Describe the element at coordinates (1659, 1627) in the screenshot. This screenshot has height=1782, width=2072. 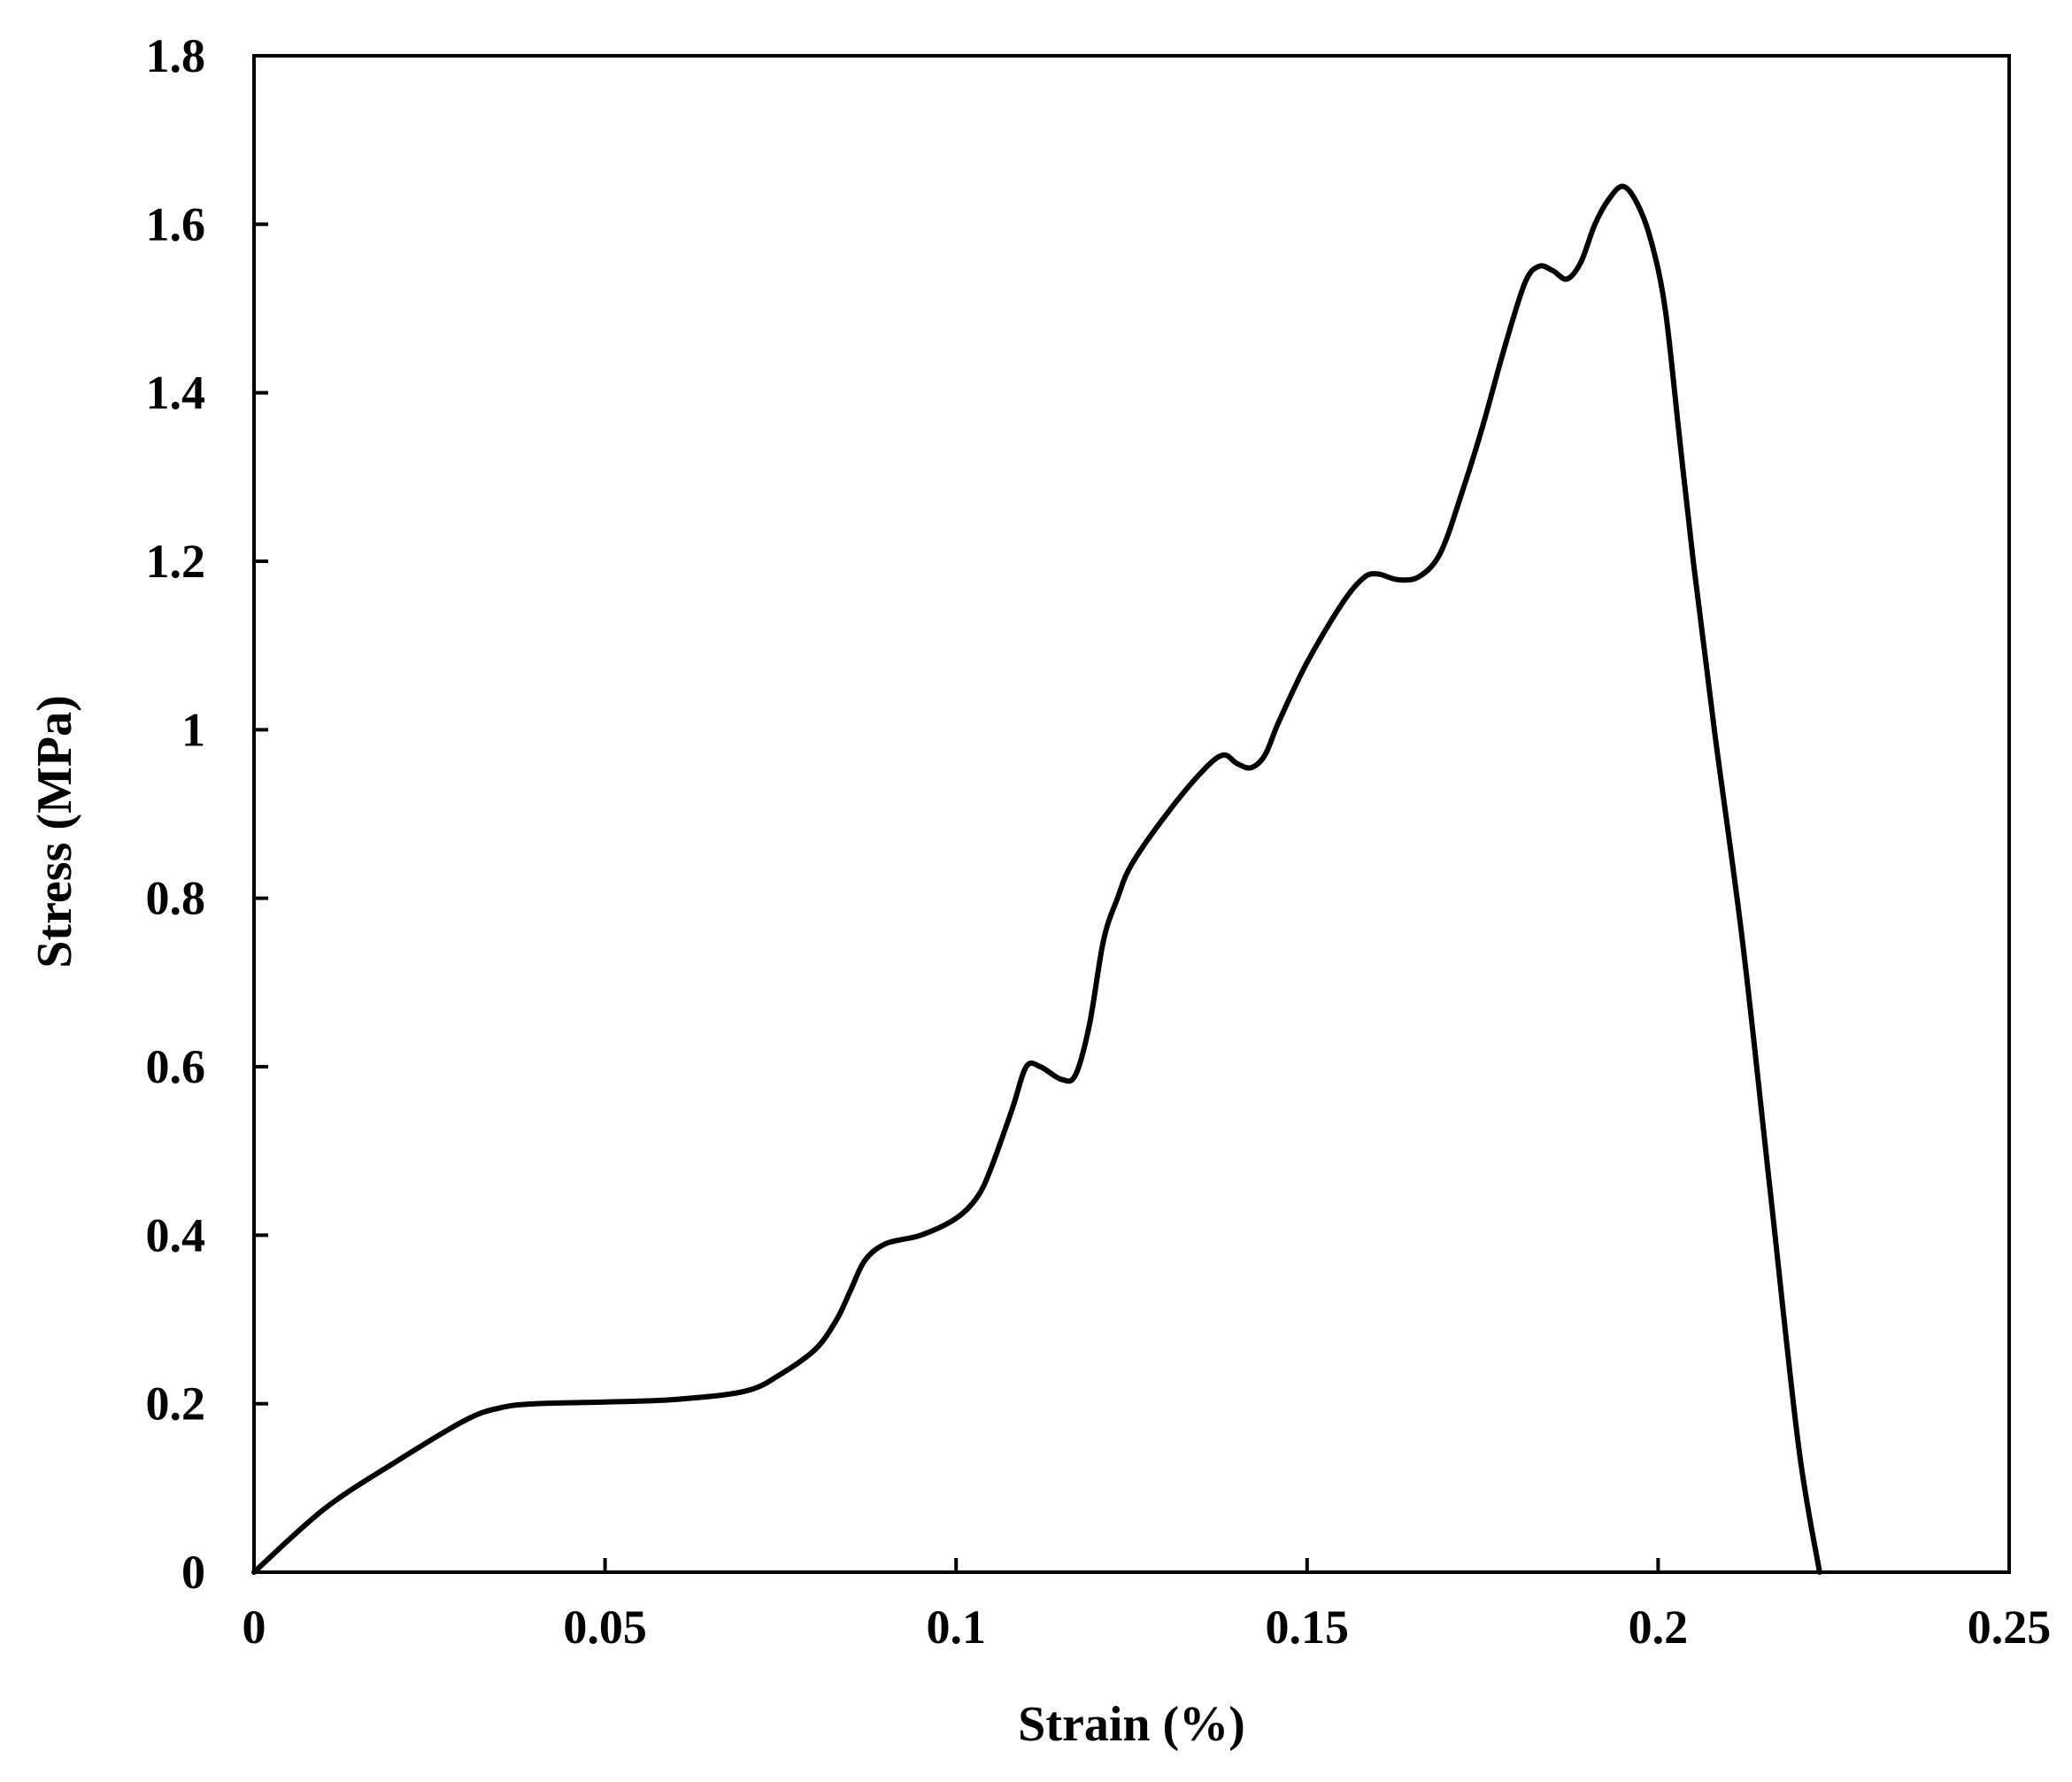
I see `x-tick-label: 0.2` at that location.